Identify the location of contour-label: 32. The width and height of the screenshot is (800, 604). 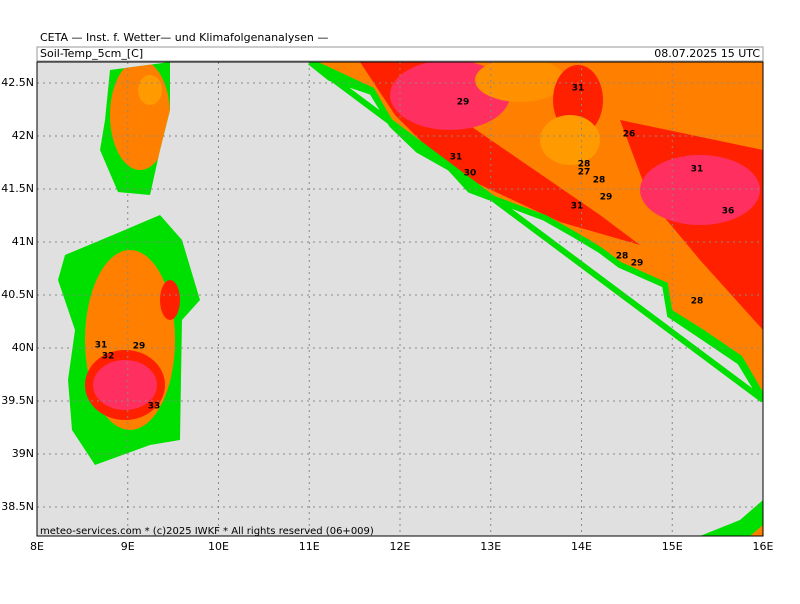
(108, 357).